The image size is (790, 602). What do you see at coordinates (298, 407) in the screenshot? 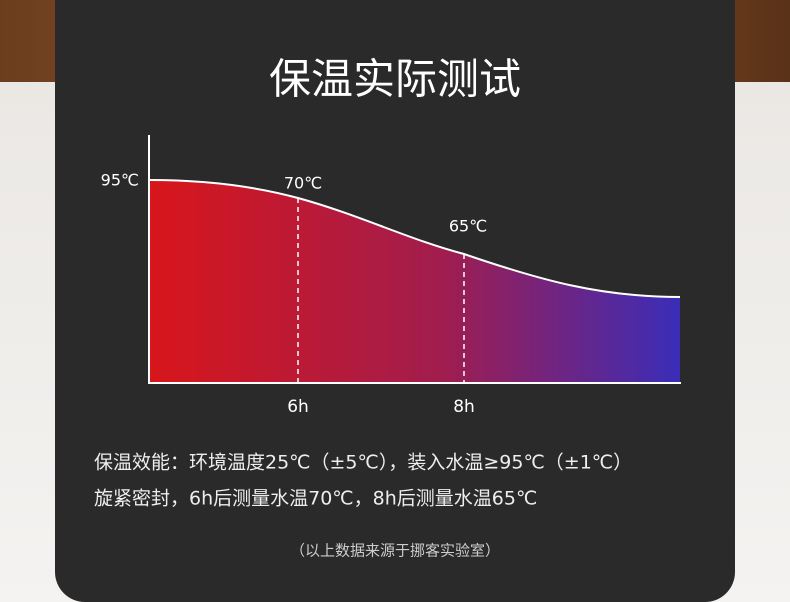
I see `x-label: 6h` at bounding box center [298, 407].